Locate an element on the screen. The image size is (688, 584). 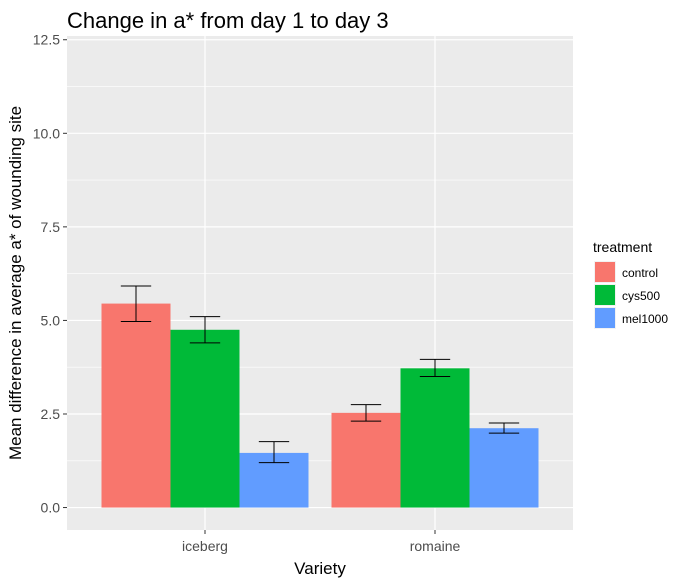
bar-control-romaine is located at coordinates (366, 460).